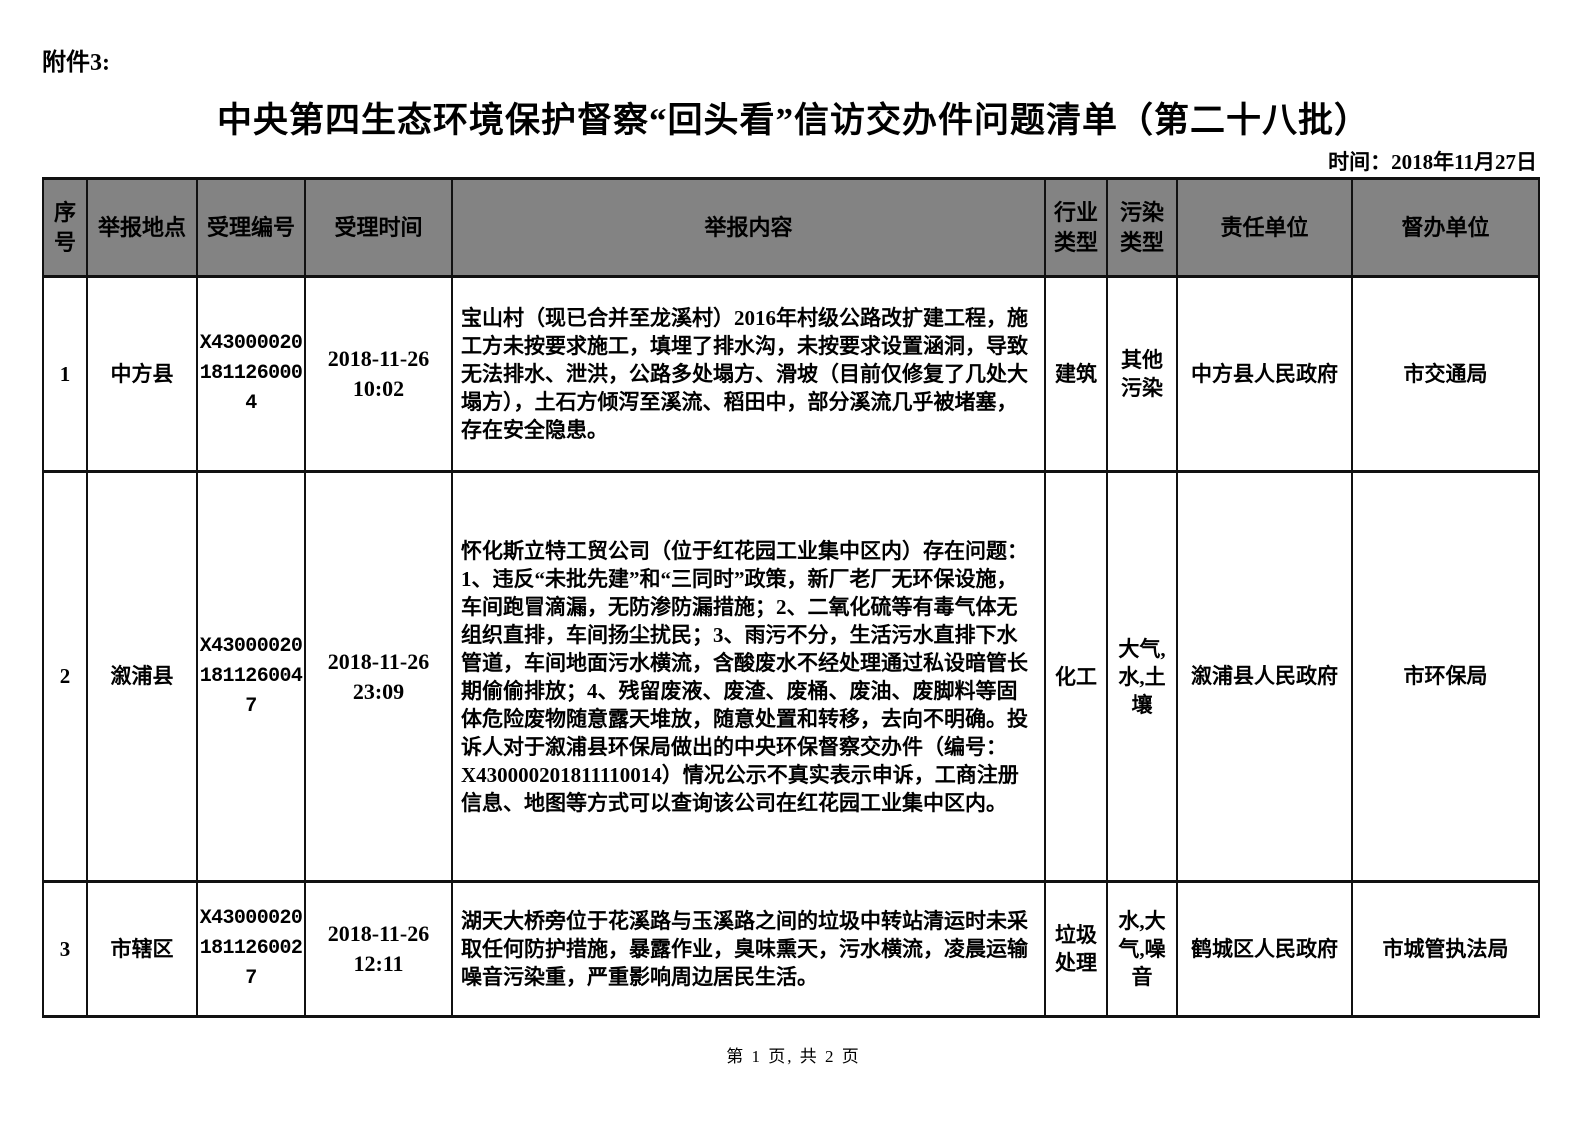 The height and width of the screenshot is (1122, 1587). Describe the element at coordinates (1264, 374) in the screenshot. I see `cell-responsible-unit: 中方县人民政府` at that location.